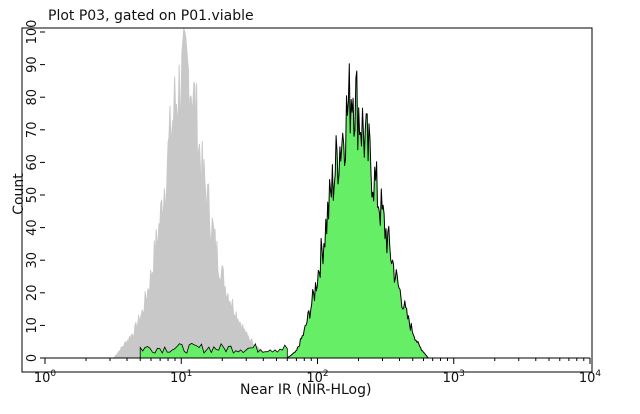 Image resolution: width=640 pixels, height=414 pixels. Describe the element at coordinates (32, 130) in the screenshot. I see `y-tick-label: 70` at that location.